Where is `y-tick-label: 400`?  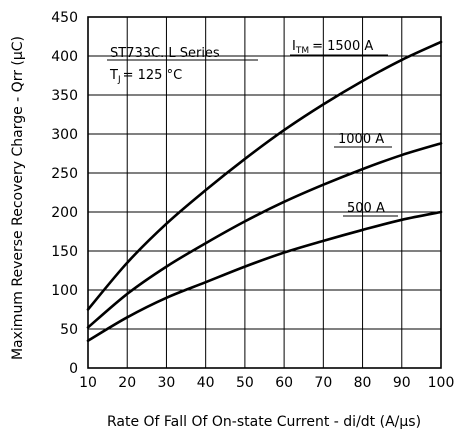 y-tick-label: 400 is located at coordinates (64, 57).